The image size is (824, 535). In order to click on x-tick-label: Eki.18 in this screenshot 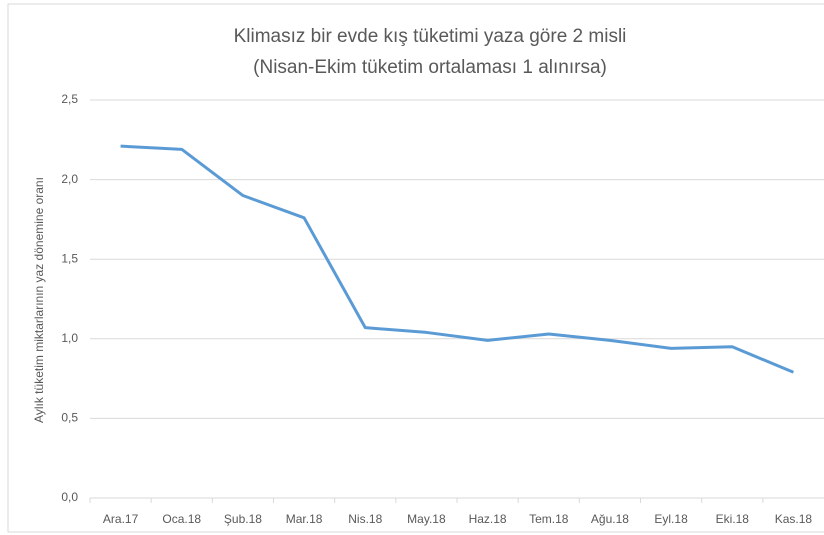, I will do `click(733, 519)`.